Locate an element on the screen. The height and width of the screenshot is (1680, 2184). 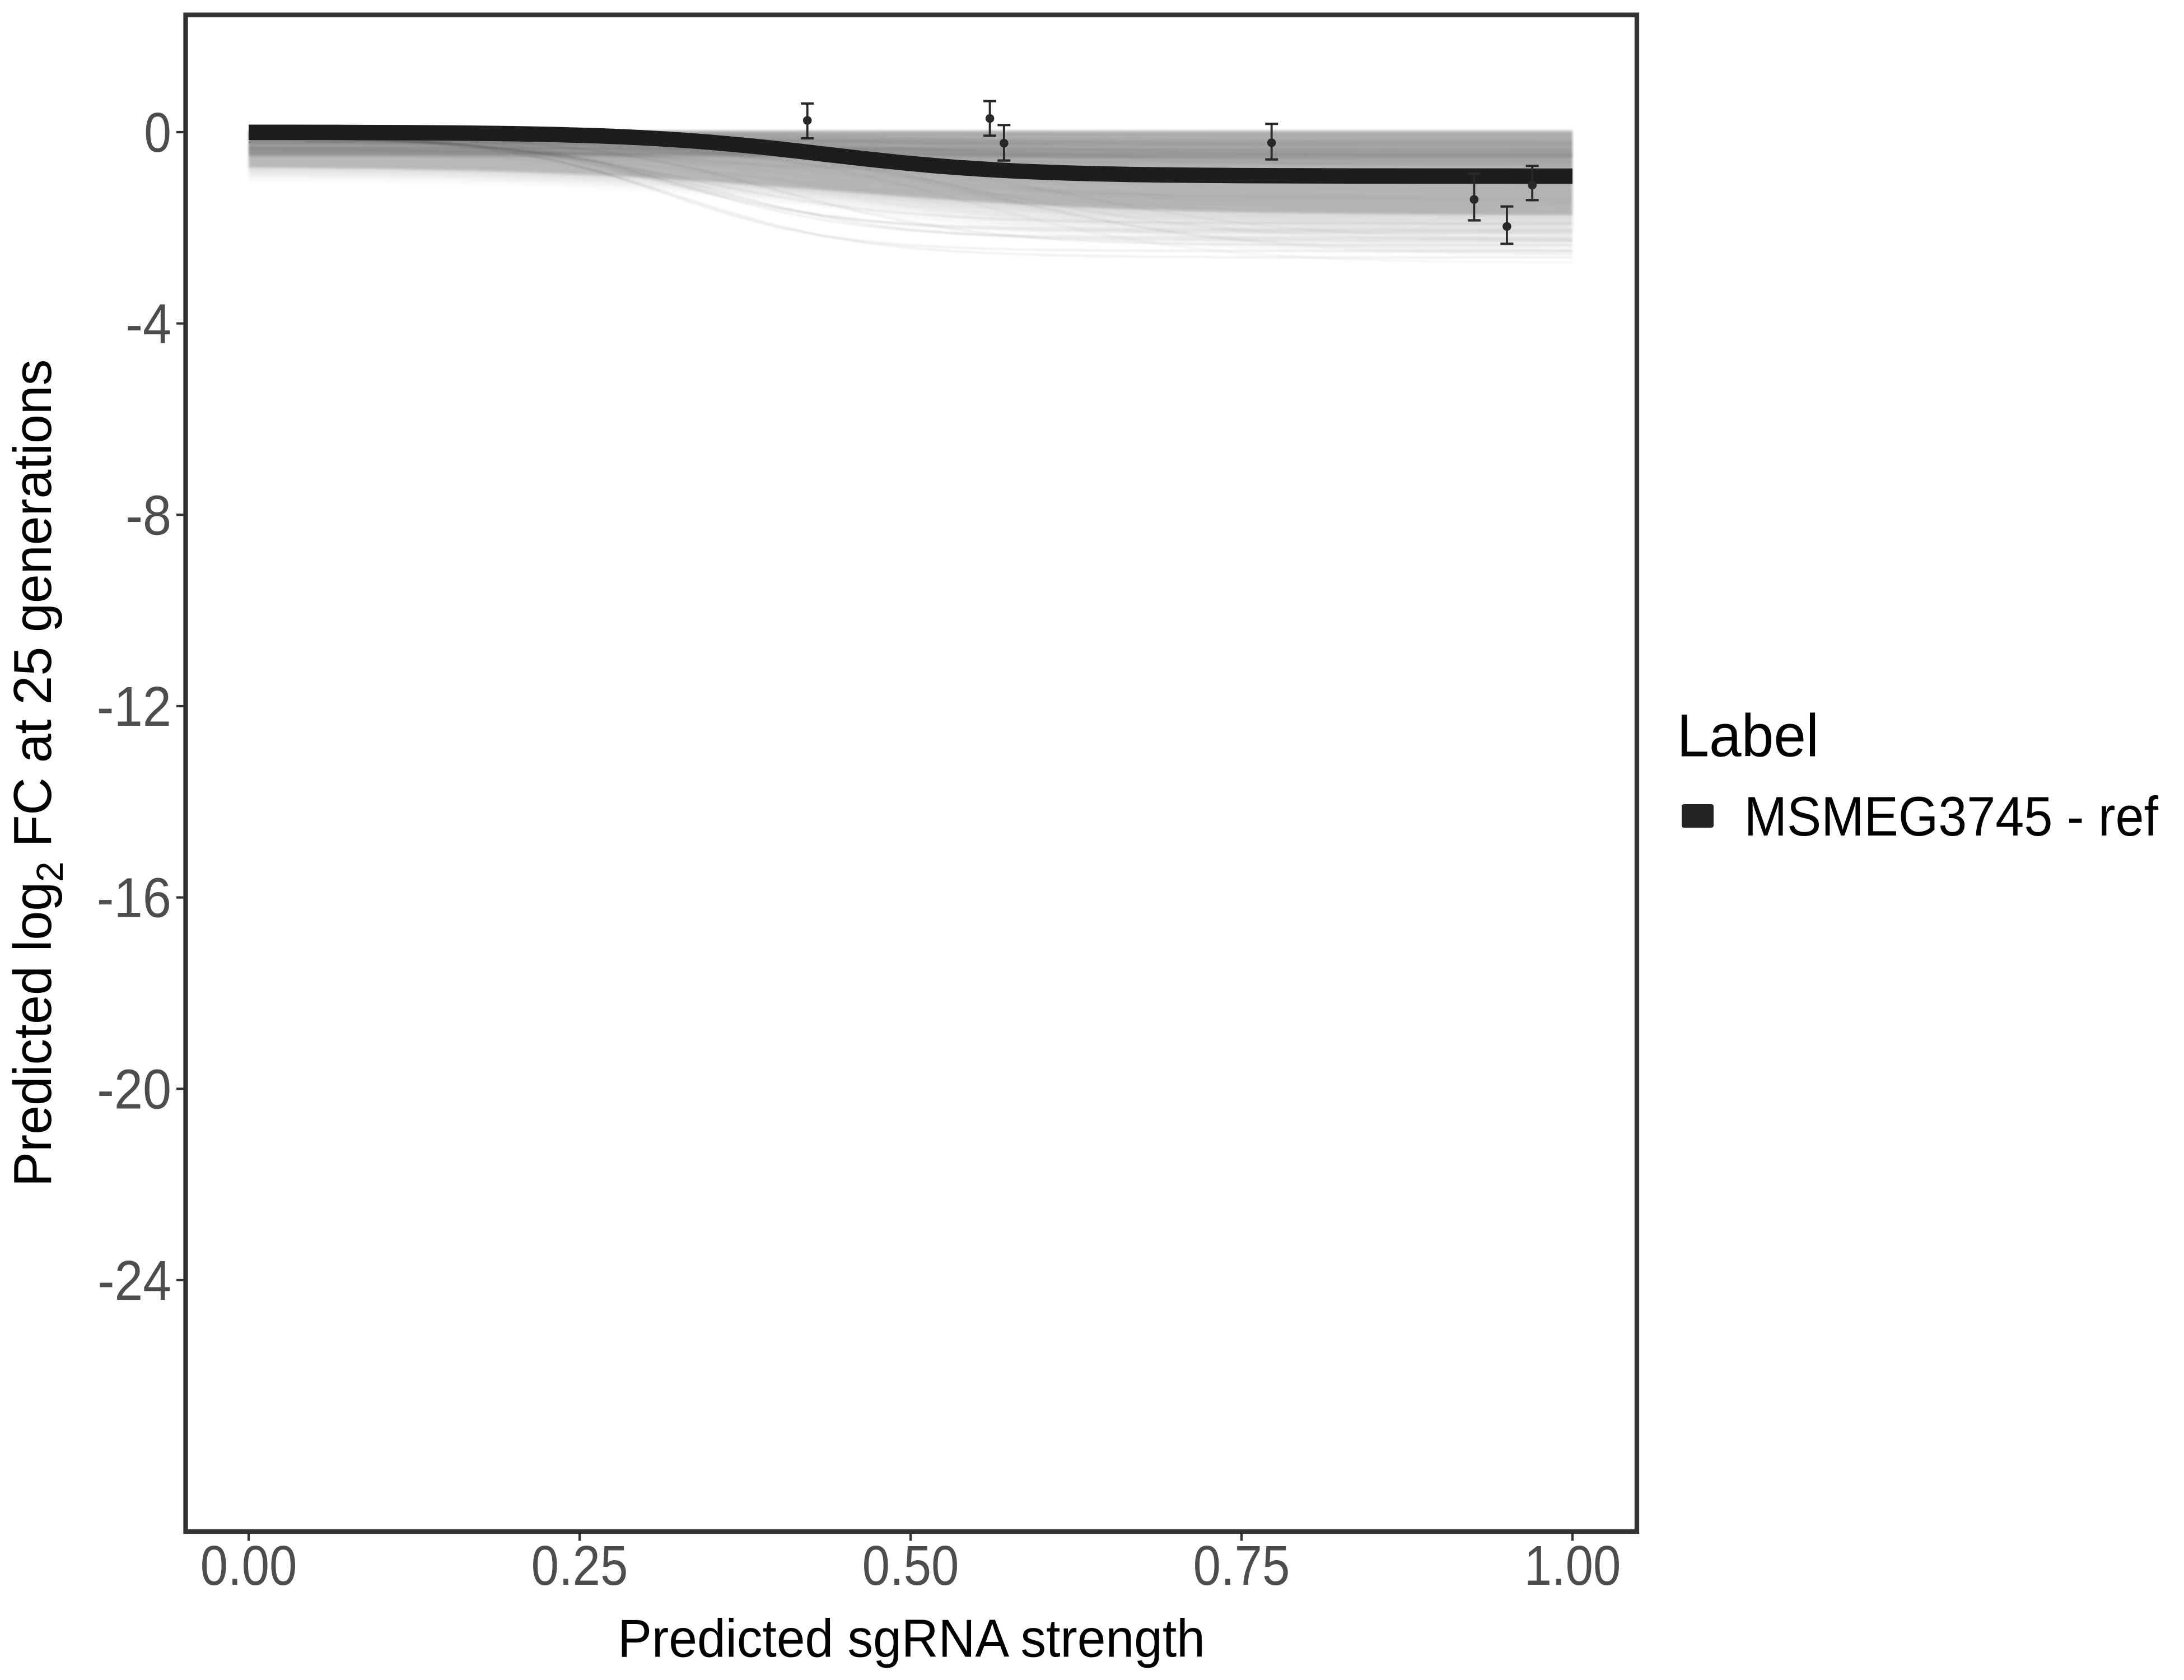
svg-text:Predicted log2 FC at 25 gener: Predicted log2 FC at 25 generations is located at coordinates (37, 774).